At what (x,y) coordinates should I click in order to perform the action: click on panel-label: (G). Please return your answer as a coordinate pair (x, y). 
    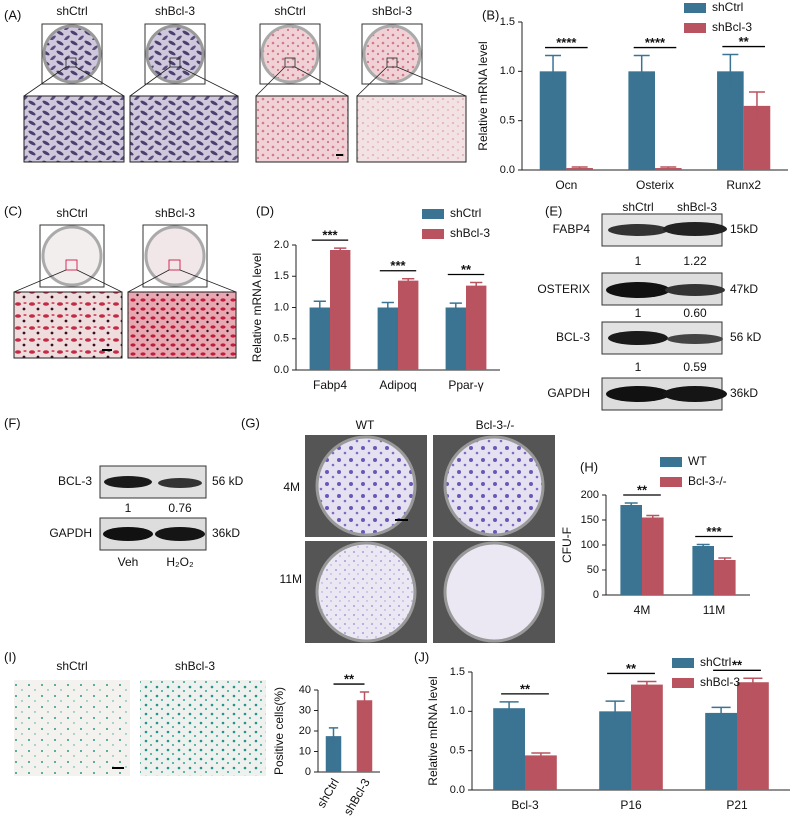
    Looking at the image, I should click on (250, 422).